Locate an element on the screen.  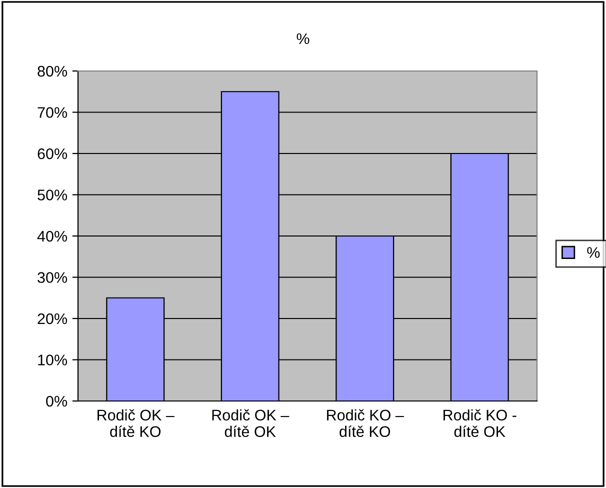
y-tick-label: 20% is located at coordinates (53, 318).